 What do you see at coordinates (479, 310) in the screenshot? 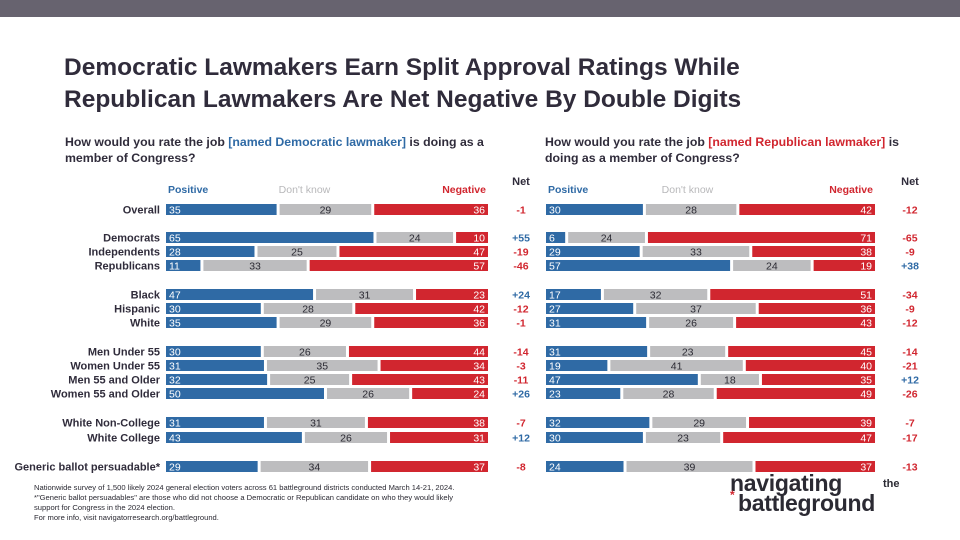
I see `value-negative: 42` at bounding box center [479, 310].